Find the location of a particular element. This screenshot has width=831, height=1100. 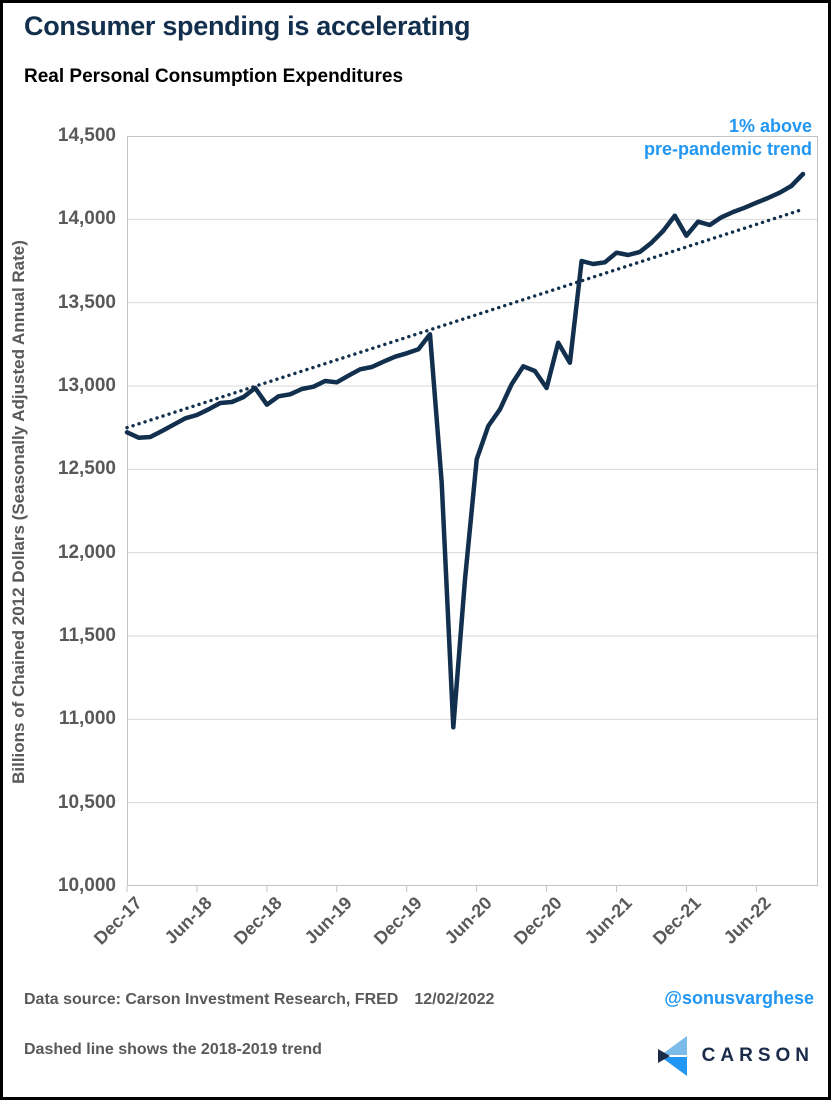

y-tick-label: 11,000 is located at coordinates (87, 719).